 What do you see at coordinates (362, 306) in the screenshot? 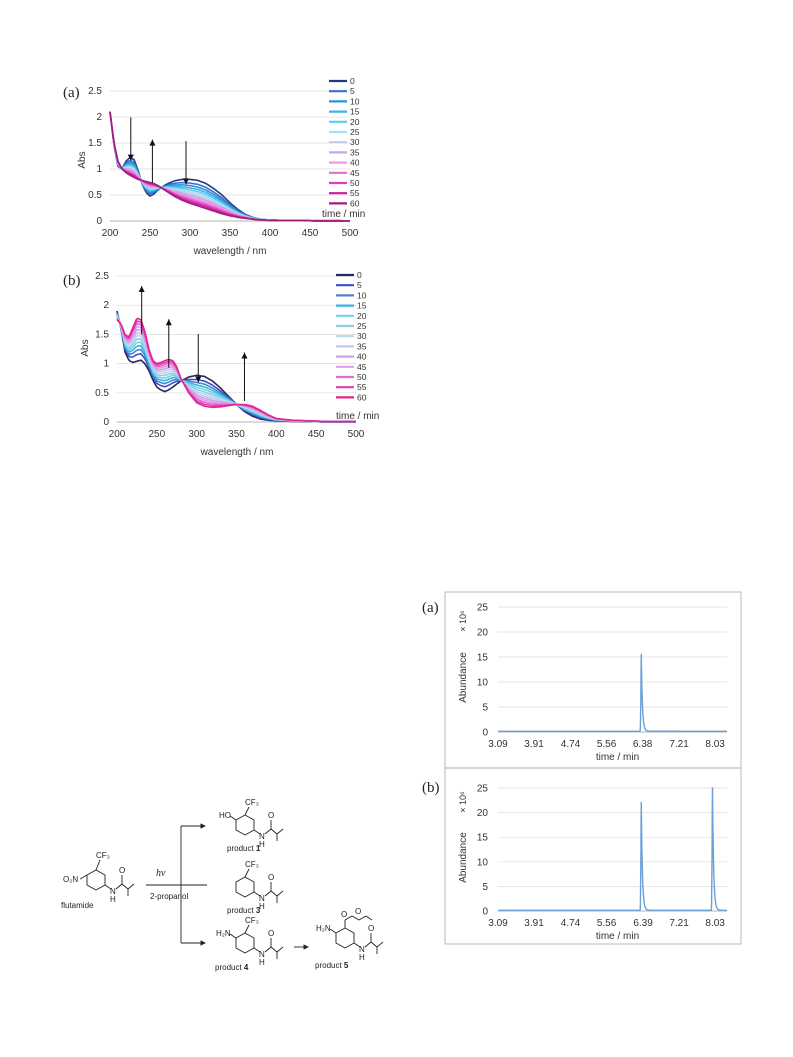
I see `svg-text: 15` at bounding box center [362, 306].